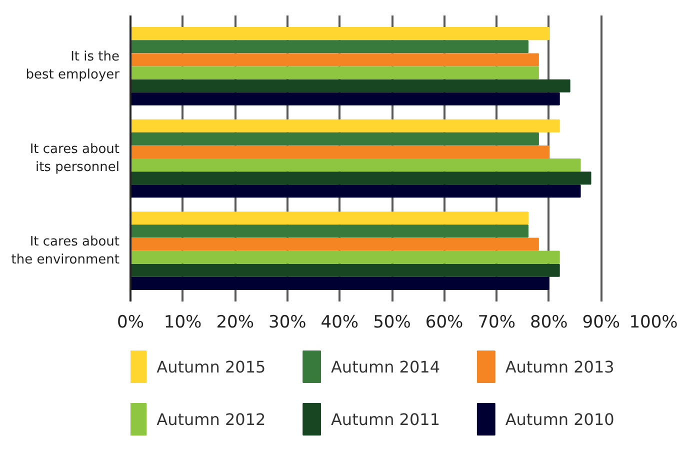 The height and width of the screenshot is (455, 683). Describe the element at coordinates (385, 419) in the screenshot. I see `legend-label: Autumn 2011` at that location.